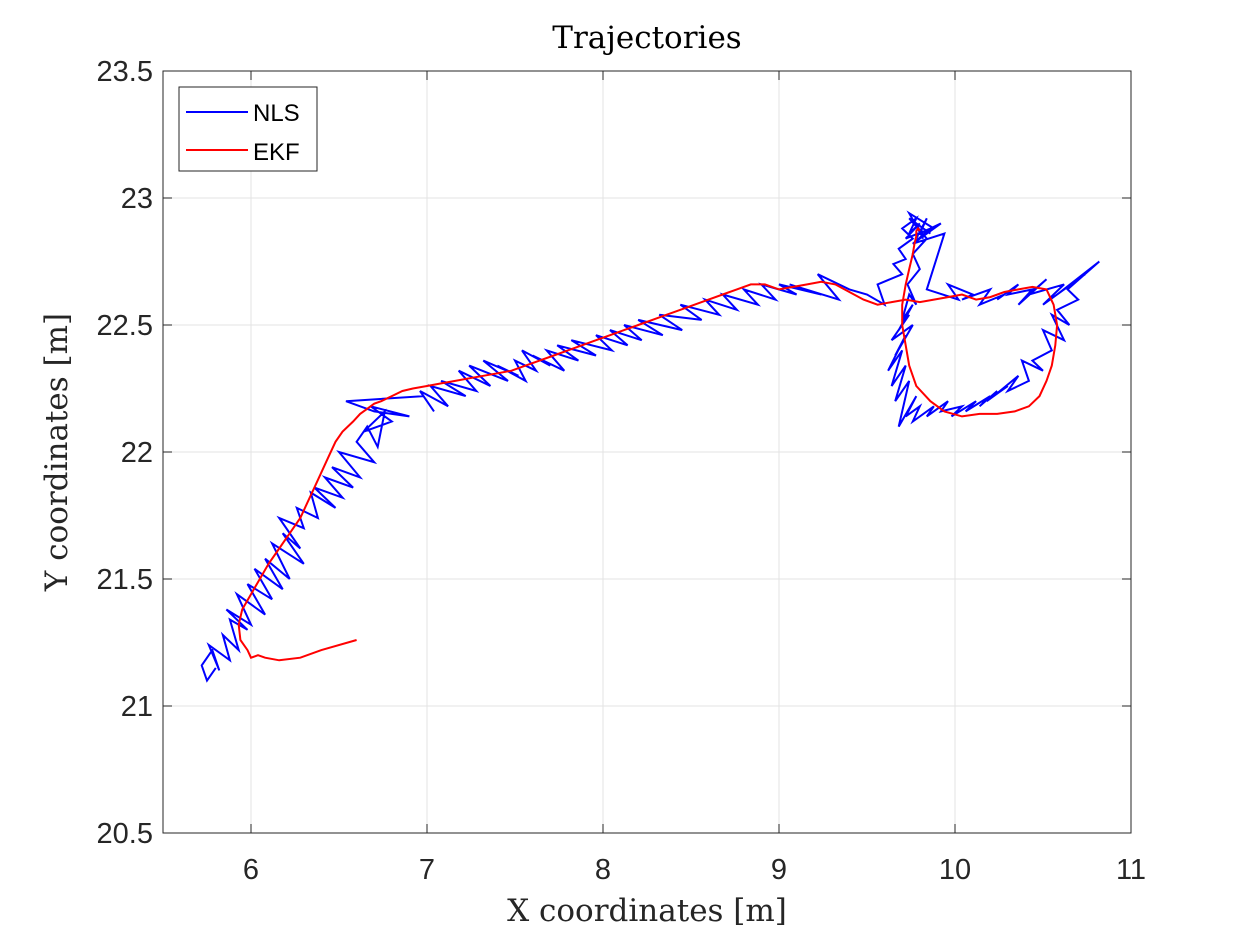  What do you see at coordinates (955, 870) in the screenshot?
I see `x-tick-label: 10` at bounding box center [955, 870].